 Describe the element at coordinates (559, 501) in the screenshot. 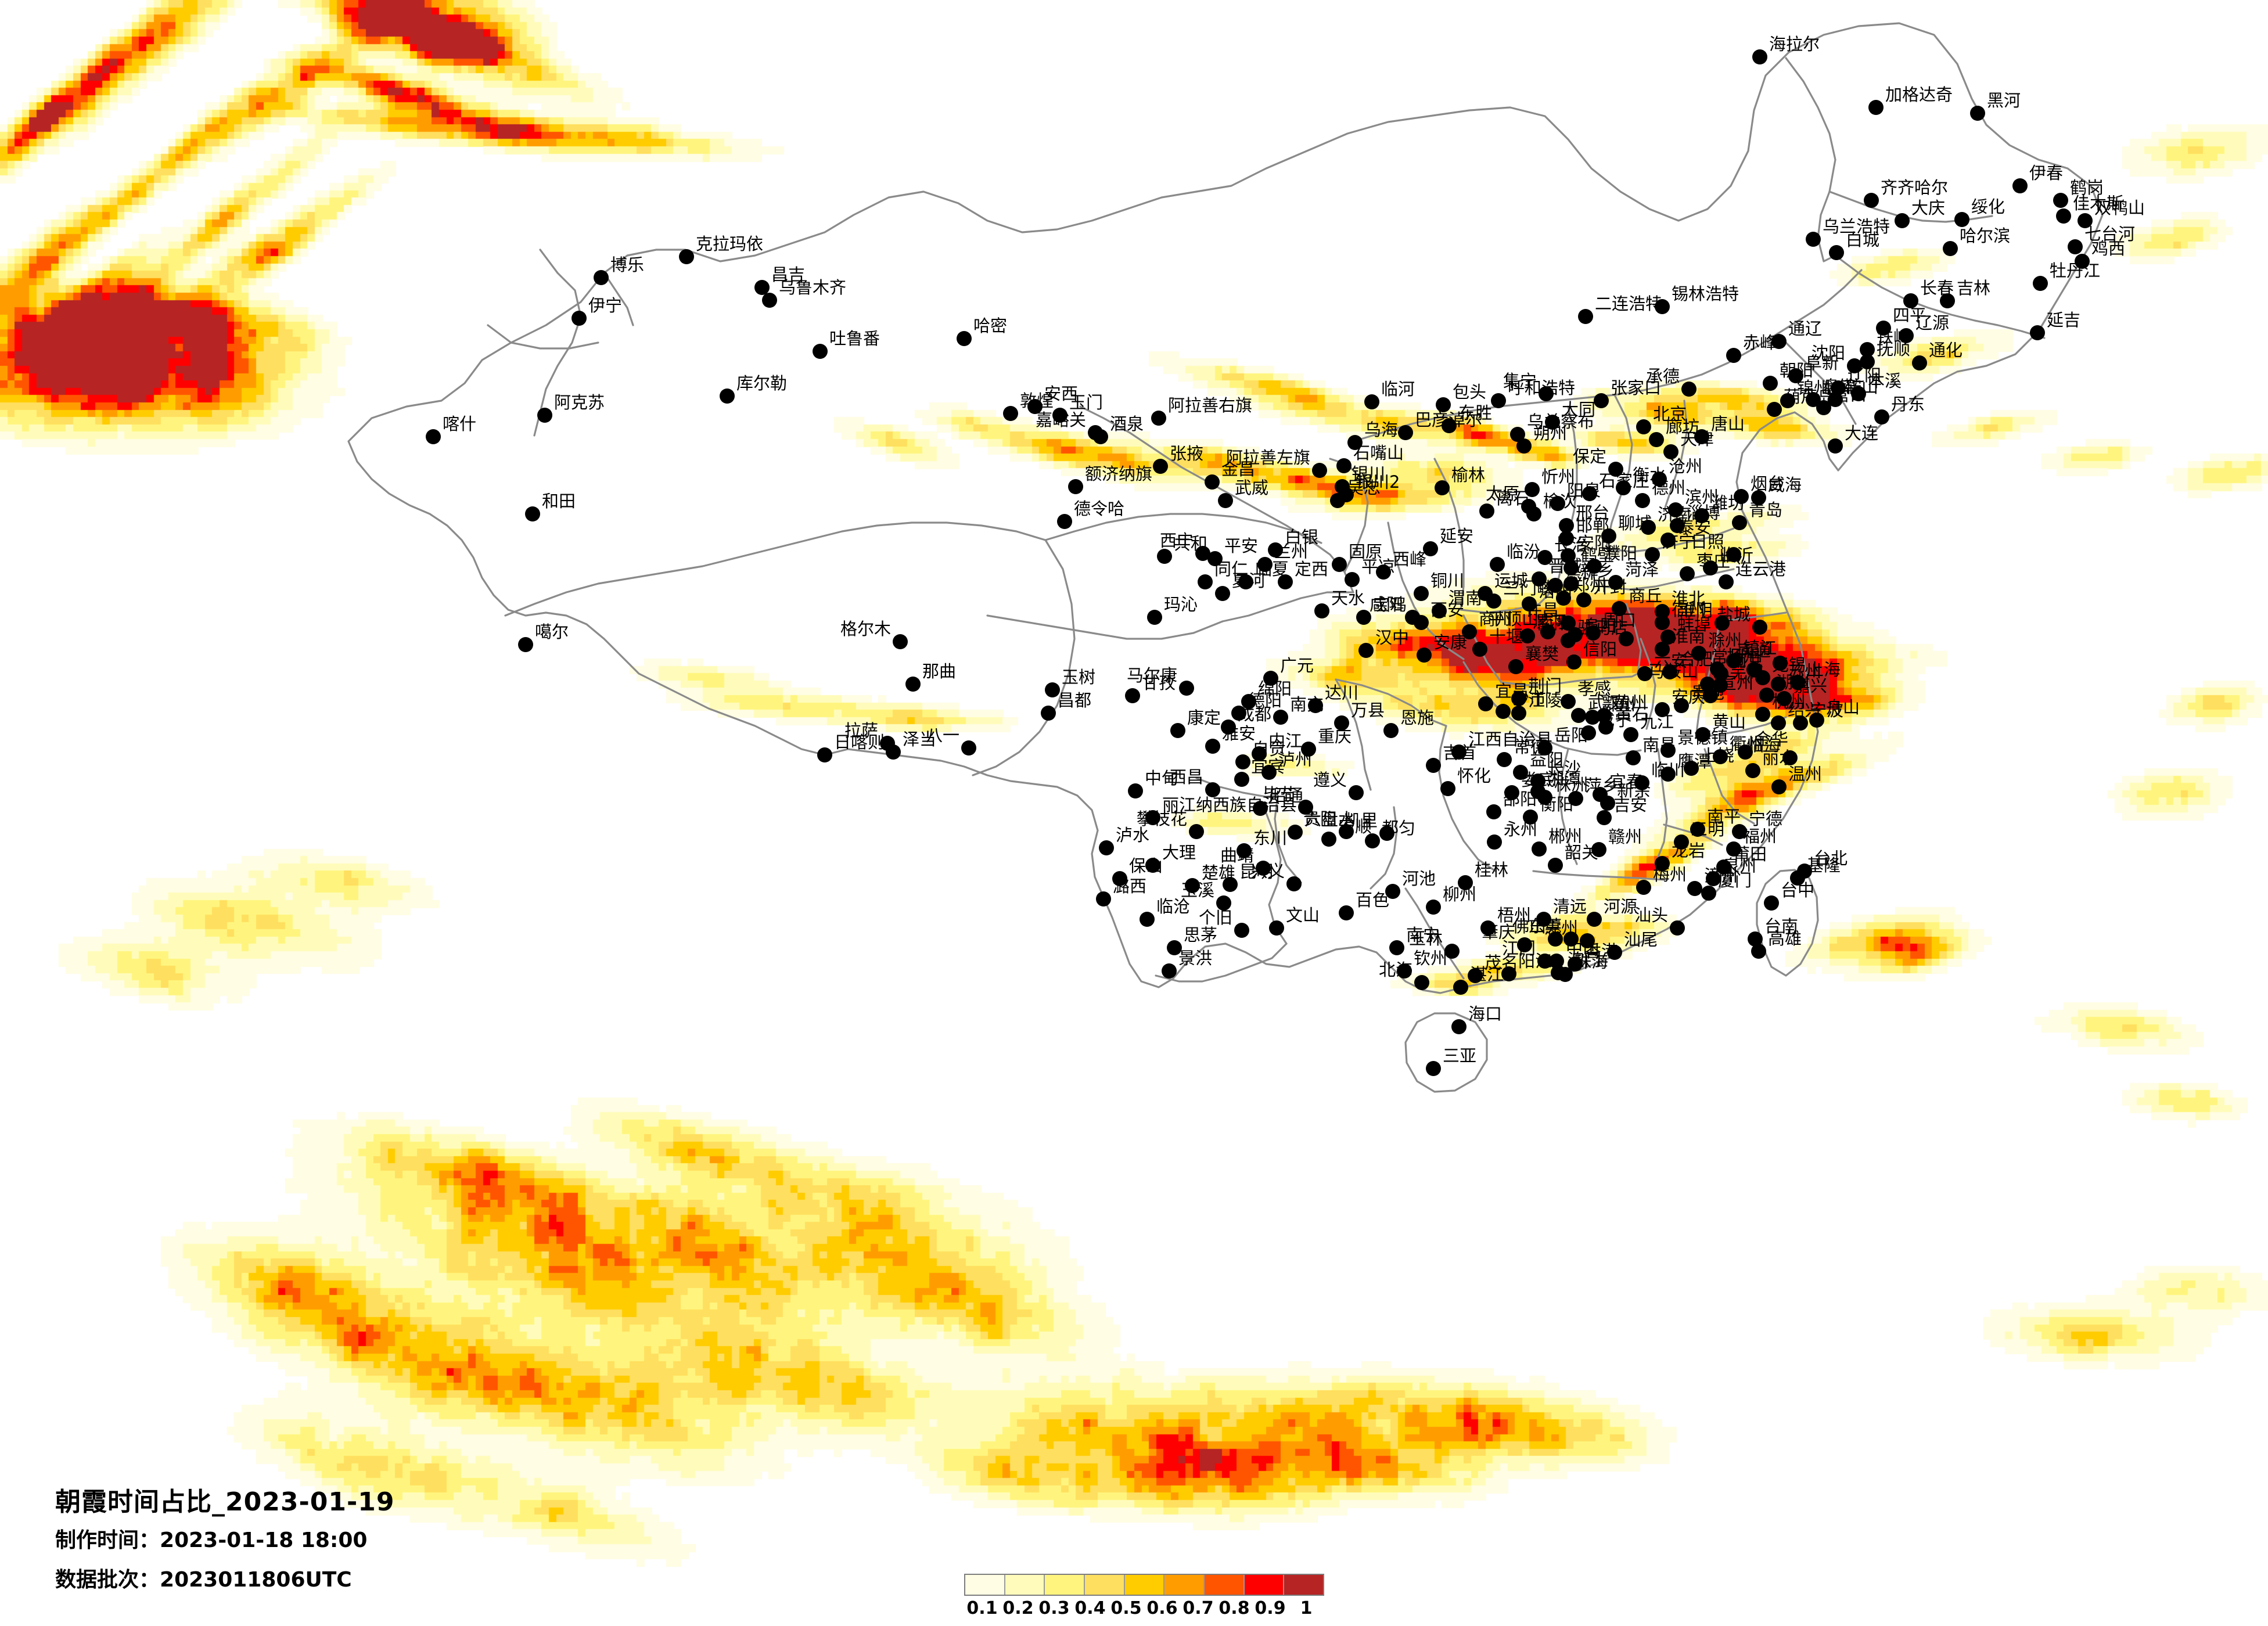

I see `city-label: 和田` at that location.